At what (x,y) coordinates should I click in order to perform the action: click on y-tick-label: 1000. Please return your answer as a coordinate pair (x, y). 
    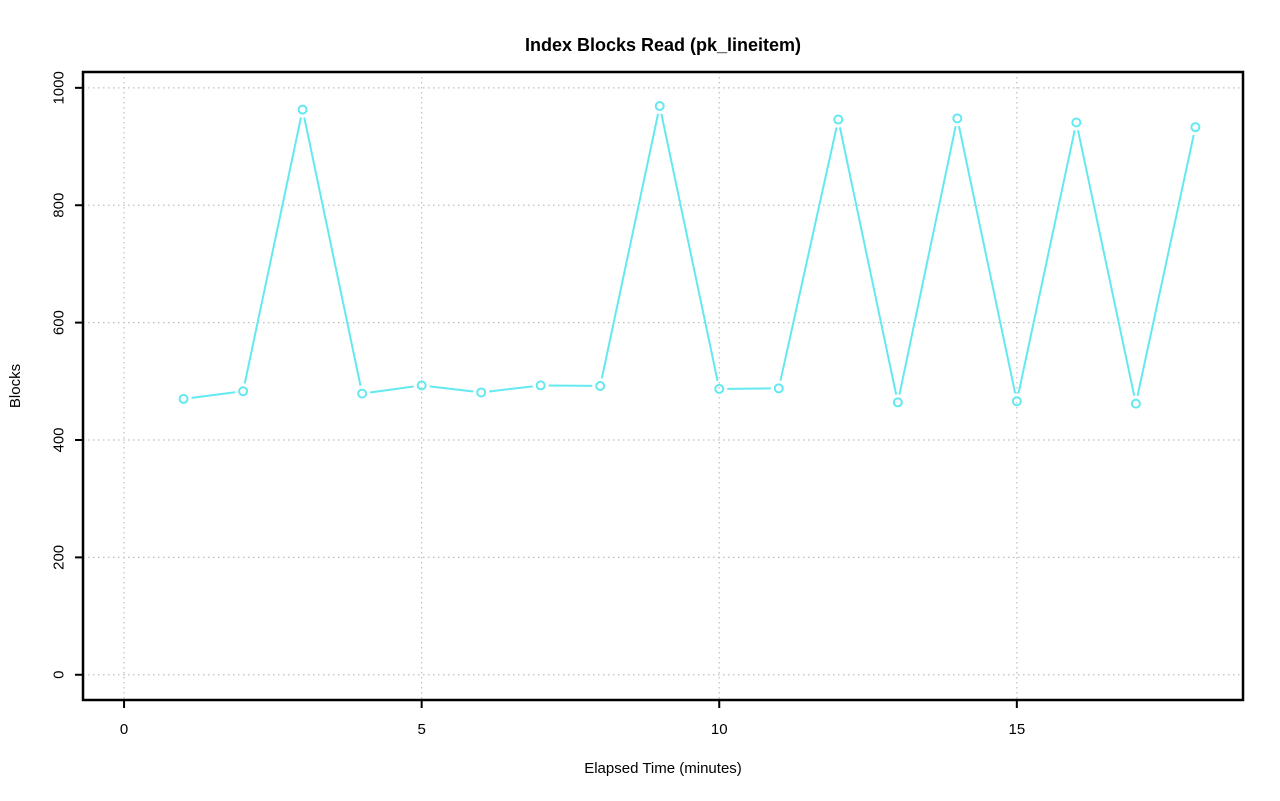
    Looking at the image, I should click on (58, 87).